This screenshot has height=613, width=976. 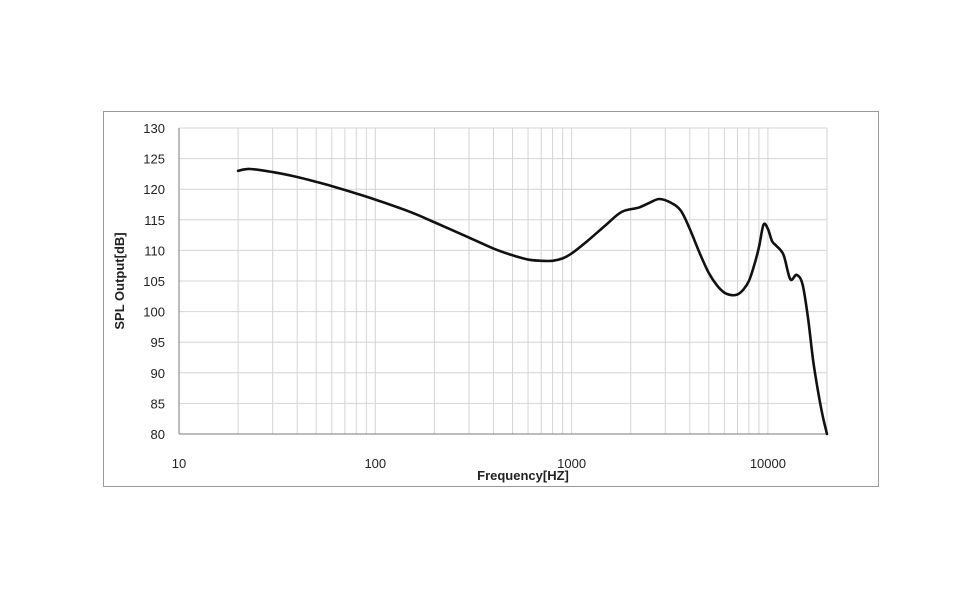 I want to click on x-axis-title: Frequency[HZ], so click(x=523, y=475).